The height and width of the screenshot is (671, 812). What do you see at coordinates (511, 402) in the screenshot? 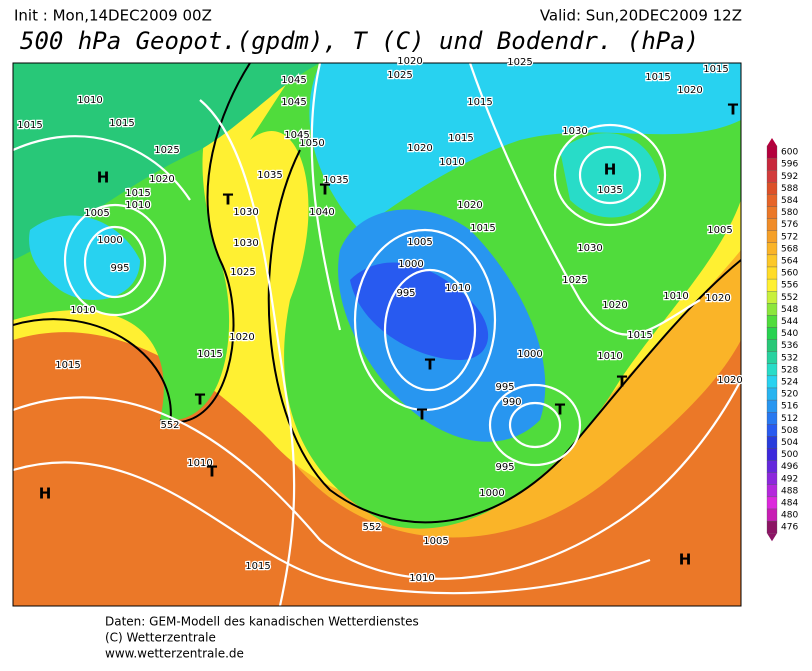
I see `contour-label: 990` at bounding box center [511, 402].